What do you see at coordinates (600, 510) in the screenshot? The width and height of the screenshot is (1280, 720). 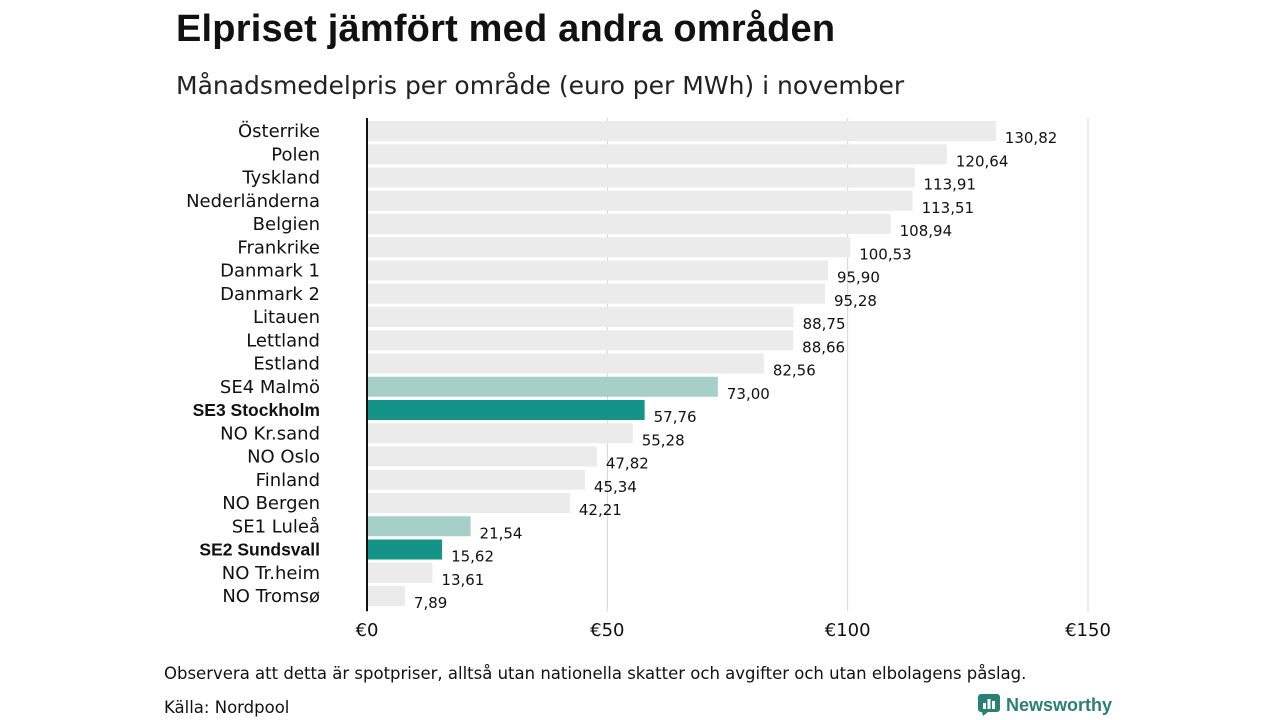 I see `value-label: 42,21` at bounding box center [600, 510].